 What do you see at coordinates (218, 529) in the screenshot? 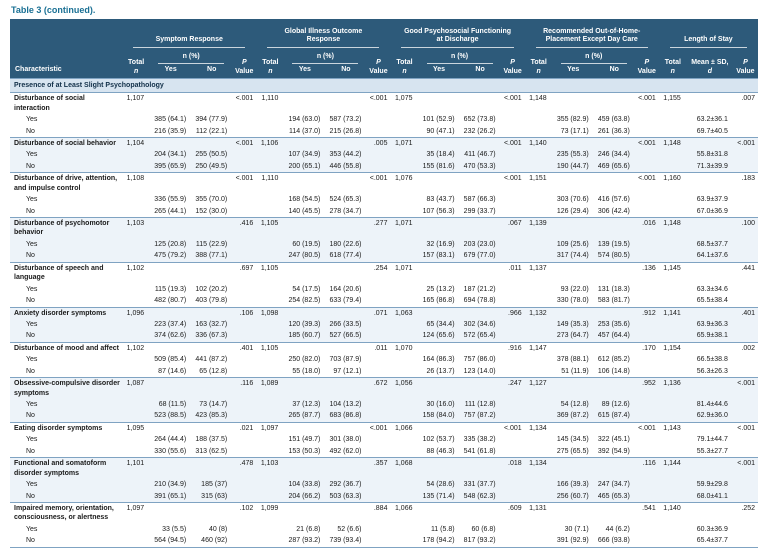
I see `no-count-cell: 40 (8)` at bounding box center [218, 529].